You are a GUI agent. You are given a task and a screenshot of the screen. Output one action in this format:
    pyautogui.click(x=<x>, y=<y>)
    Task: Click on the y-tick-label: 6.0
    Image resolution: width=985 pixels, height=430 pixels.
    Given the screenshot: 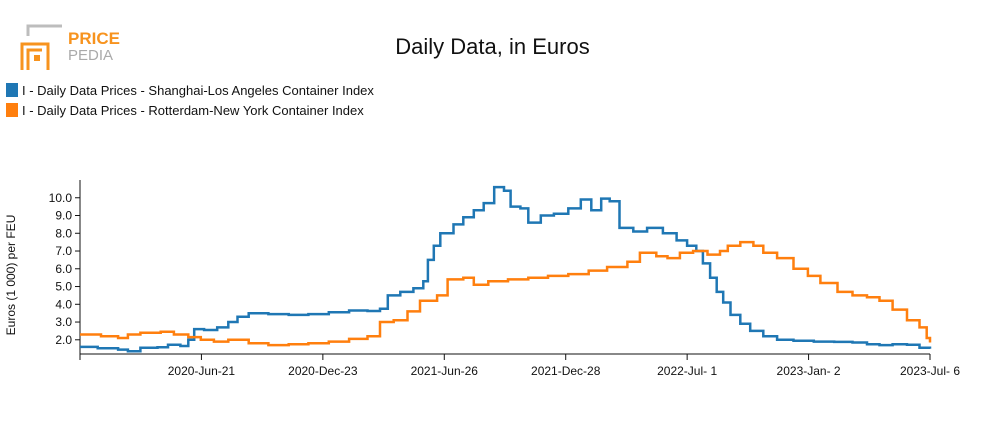 What is the action you would take?
    pyautogui.click(x=63, y=269)
    